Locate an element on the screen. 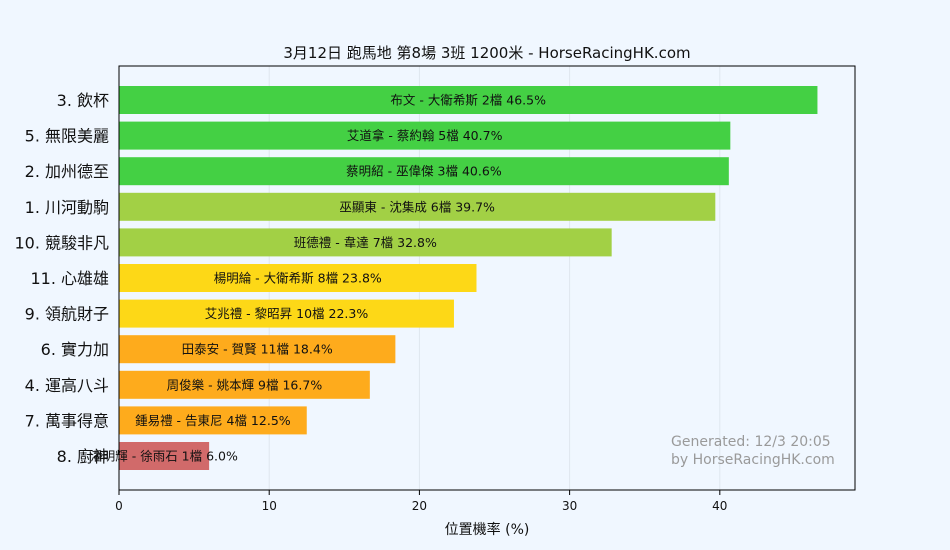  category-label: 7. 萬事得意 is located at coordinates (67, 420).